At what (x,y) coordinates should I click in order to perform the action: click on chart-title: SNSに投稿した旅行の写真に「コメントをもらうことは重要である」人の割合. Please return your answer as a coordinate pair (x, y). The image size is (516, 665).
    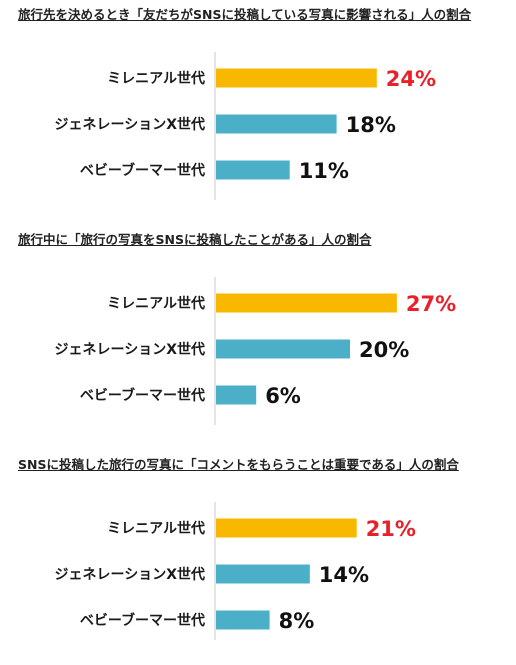
    Looking at the image, I should click on (238, 464).